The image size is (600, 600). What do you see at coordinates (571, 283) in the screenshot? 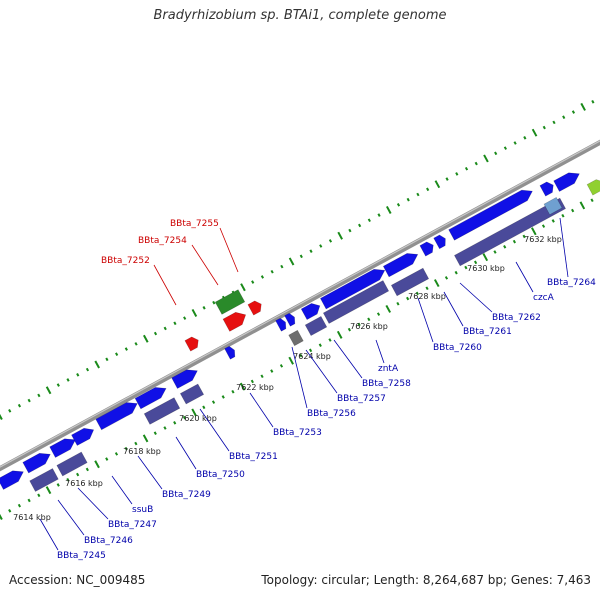
I see `gene-label: BBta_7264` at bounding box center [571, 283].